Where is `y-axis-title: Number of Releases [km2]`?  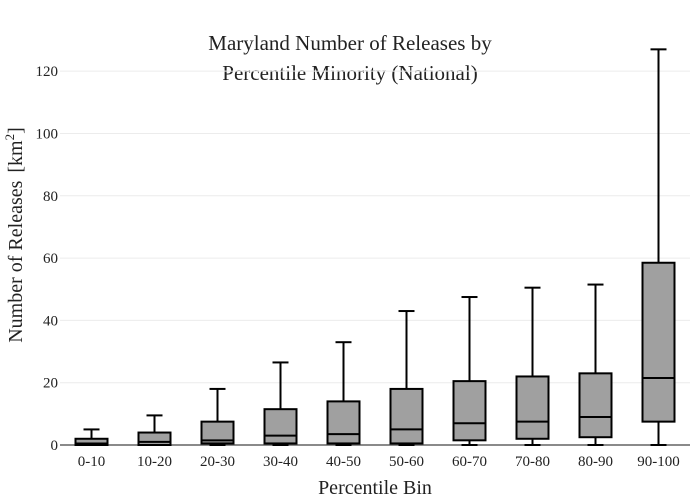 y-axis-title: Number of Releases [km2] is located at coordinates (14, 235).